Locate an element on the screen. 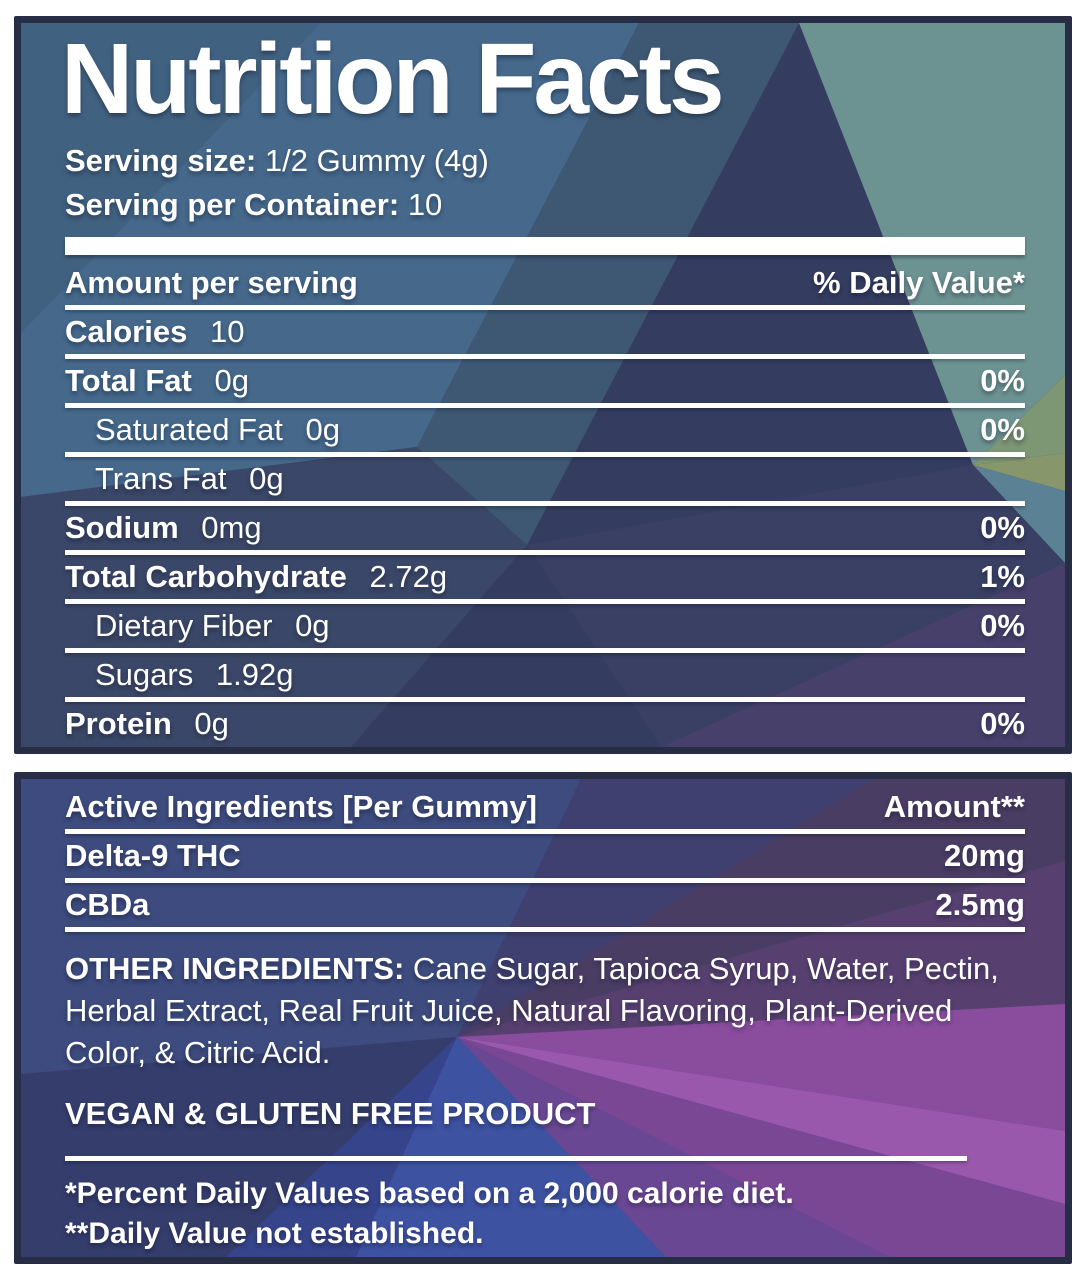  nutrient-amount: 0mg is located at coordinates (231, 527).